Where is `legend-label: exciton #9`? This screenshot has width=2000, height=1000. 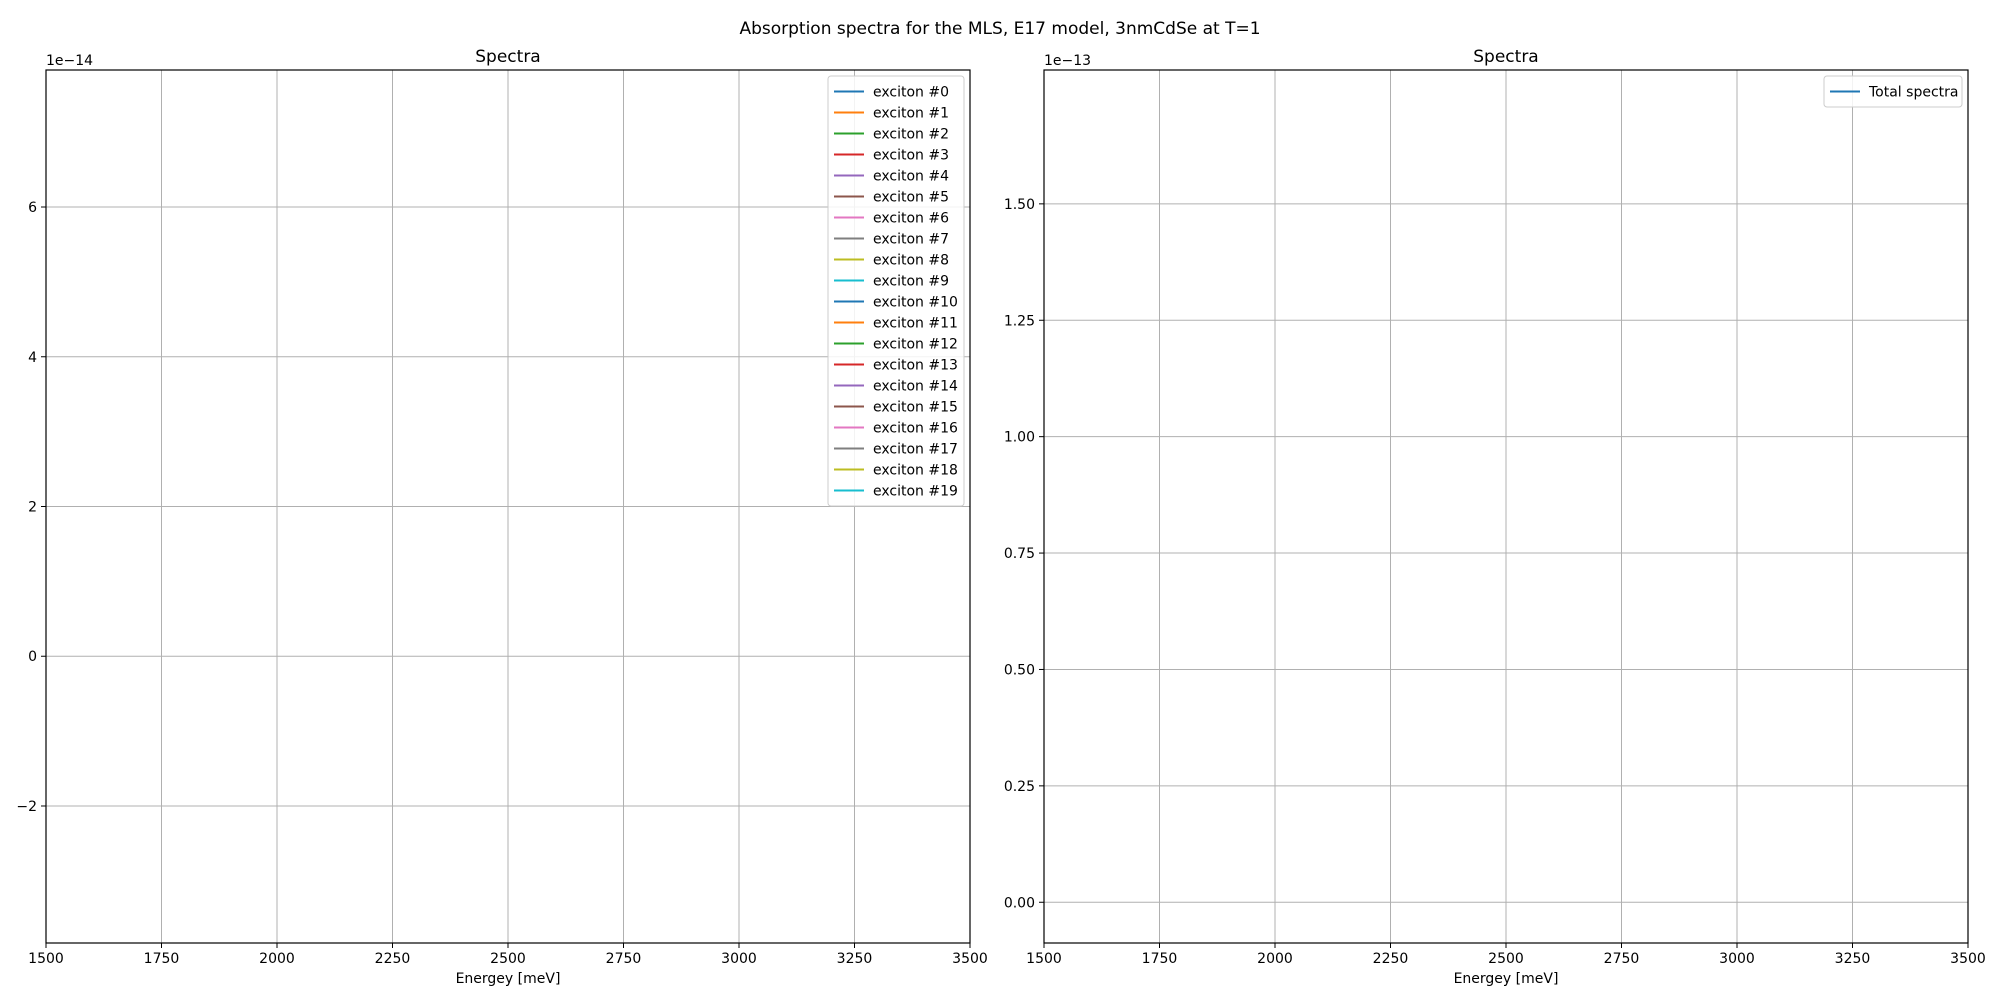
legend-label: exciton #9 is located at coordinates (911, 282).